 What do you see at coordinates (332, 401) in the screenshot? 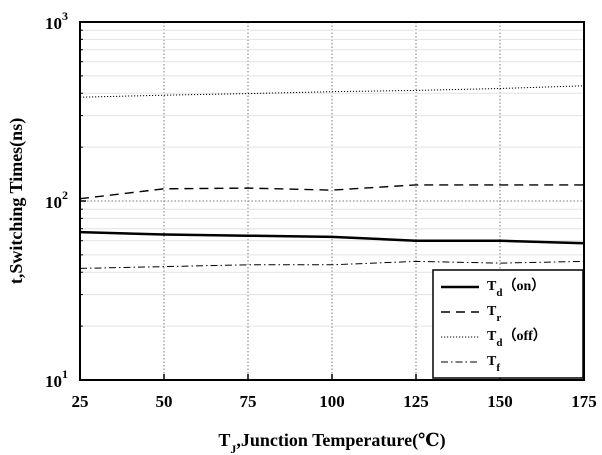
I see `x-tick-label: 100` at bounding box center [332, 401].